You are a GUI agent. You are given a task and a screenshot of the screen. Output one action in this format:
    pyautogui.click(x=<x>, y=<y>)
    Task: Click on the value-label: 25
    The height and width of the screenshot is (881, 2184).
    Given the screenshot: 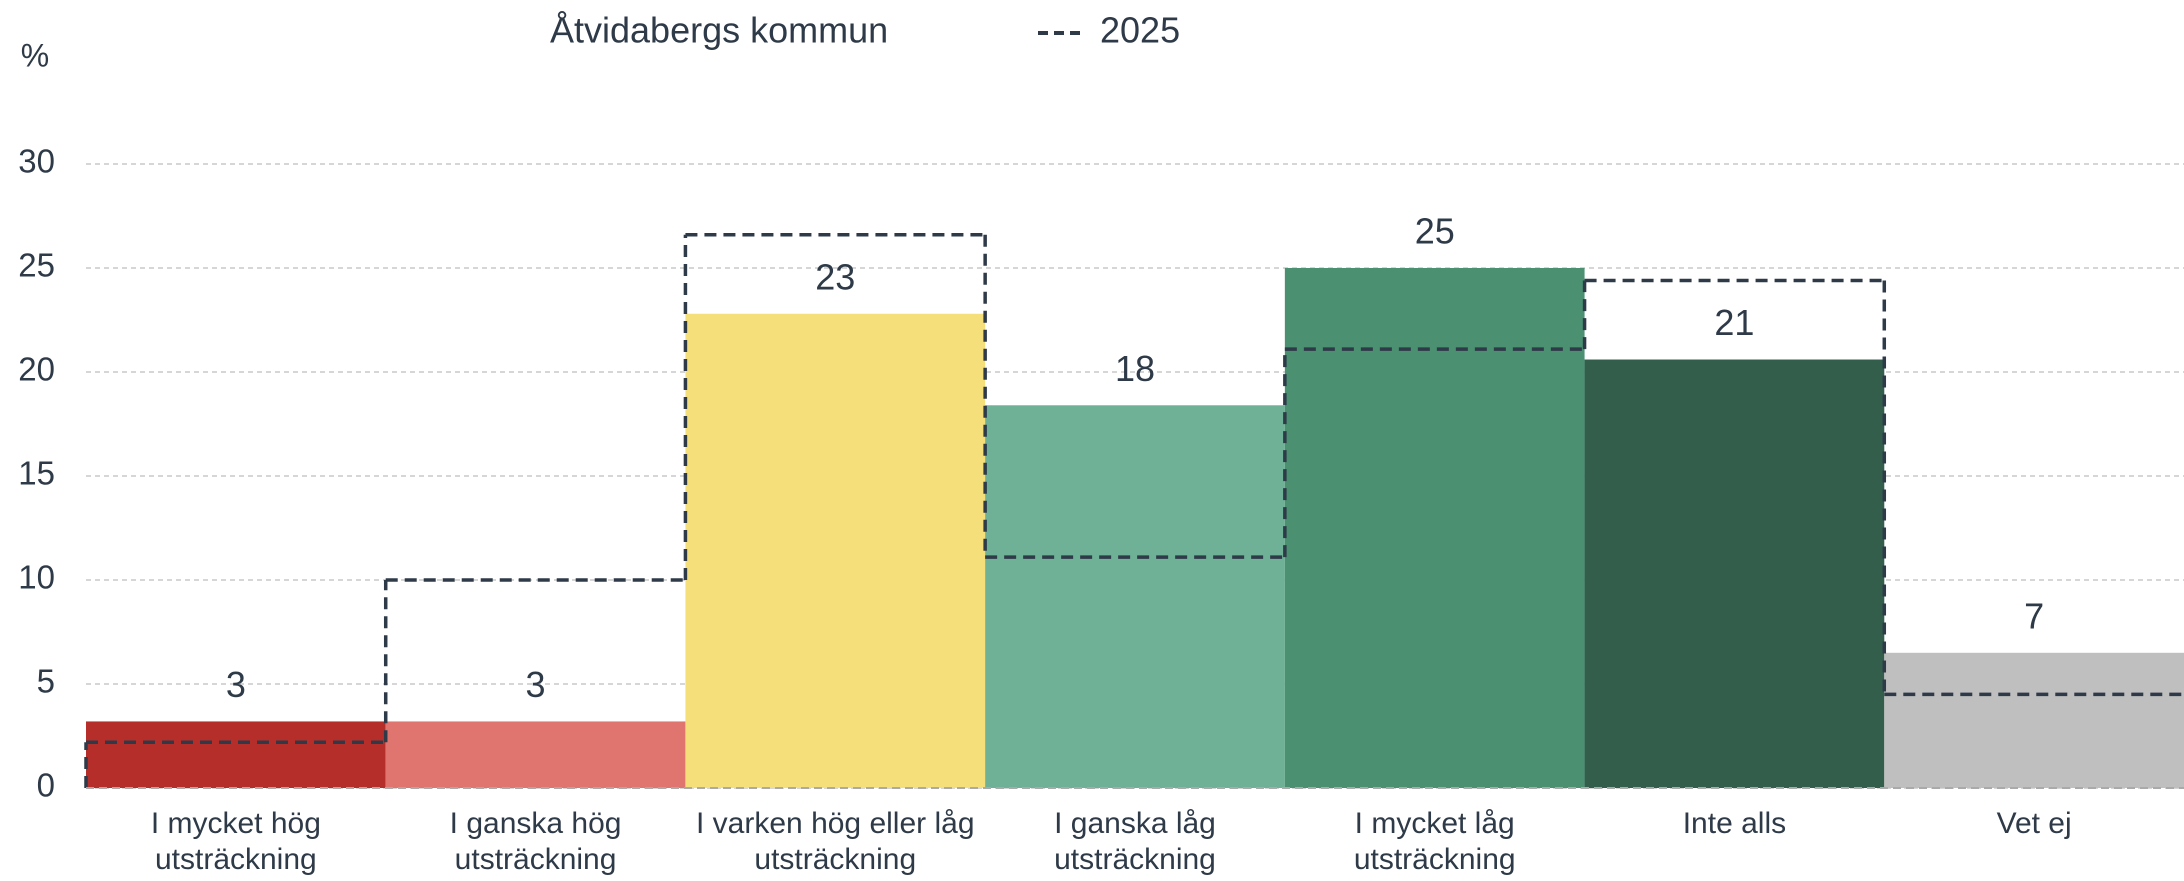 What is the action you would take?
    pyautogui.click(x=1435, y=231)
    